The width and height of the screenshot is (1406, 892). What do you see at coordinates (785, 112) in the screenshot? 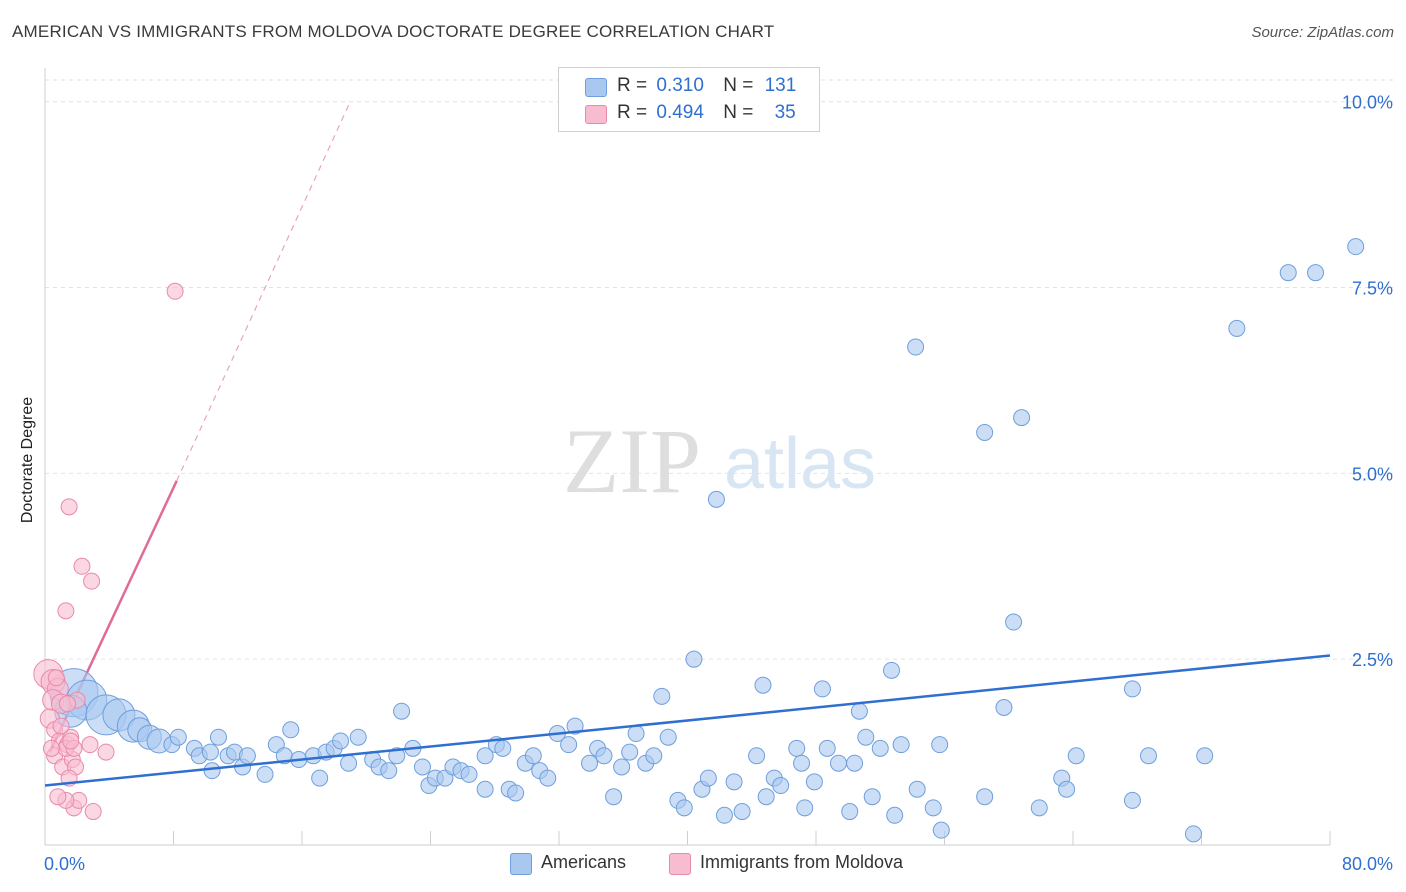
I see `legend-n-value: 35` at bounding box center [785, 112].